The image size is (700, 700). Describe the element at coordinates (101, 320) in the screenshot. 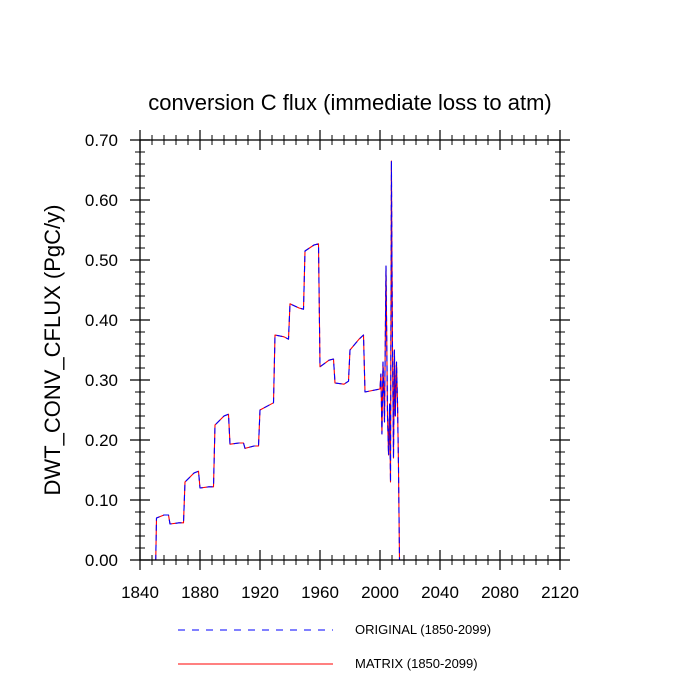

I see `y-tick-label: 0.40` at that location.